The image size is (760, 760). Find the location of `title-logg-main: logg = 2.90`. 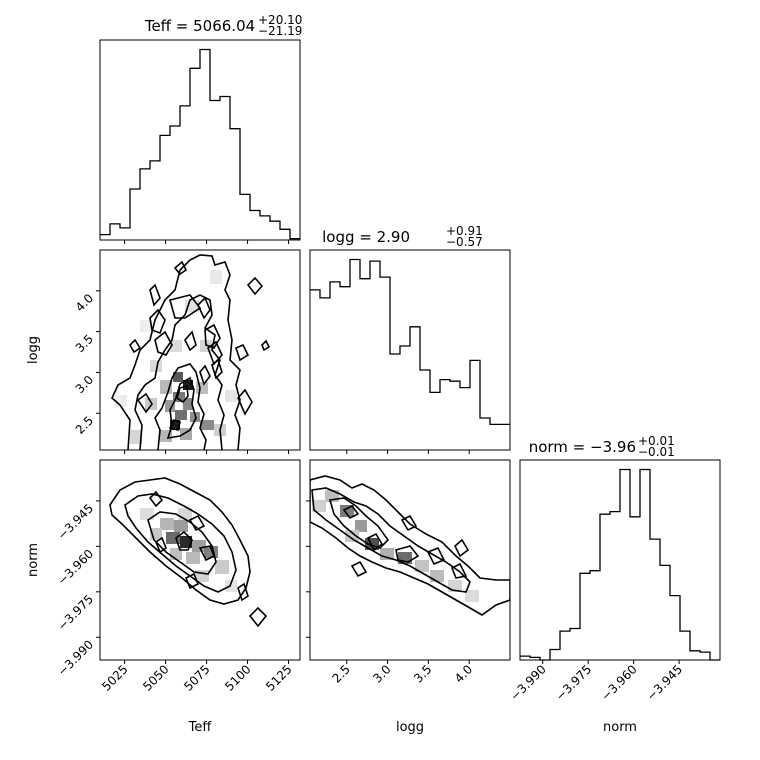

title-logg-main: logg = 2.90 is located at coordinates (366, 237).